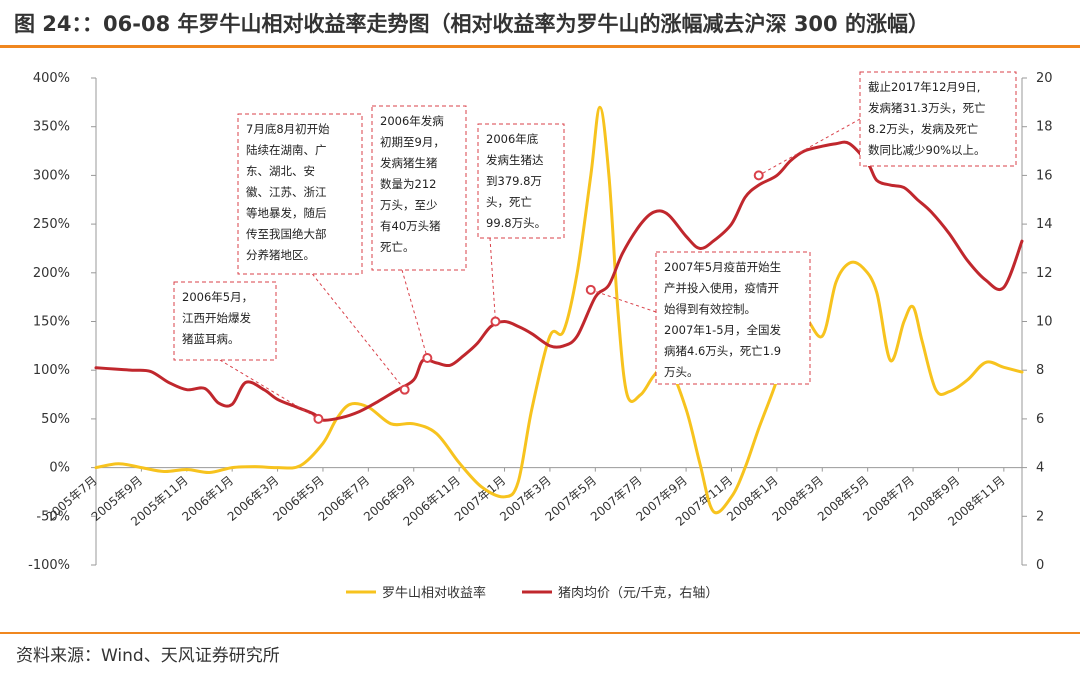 This screenshot has width=1080, height=680. What do you see at coordinates (1040, 516) in the screenshot?
I see `right-tick-label: 2` at bounding box center [1040, 516].